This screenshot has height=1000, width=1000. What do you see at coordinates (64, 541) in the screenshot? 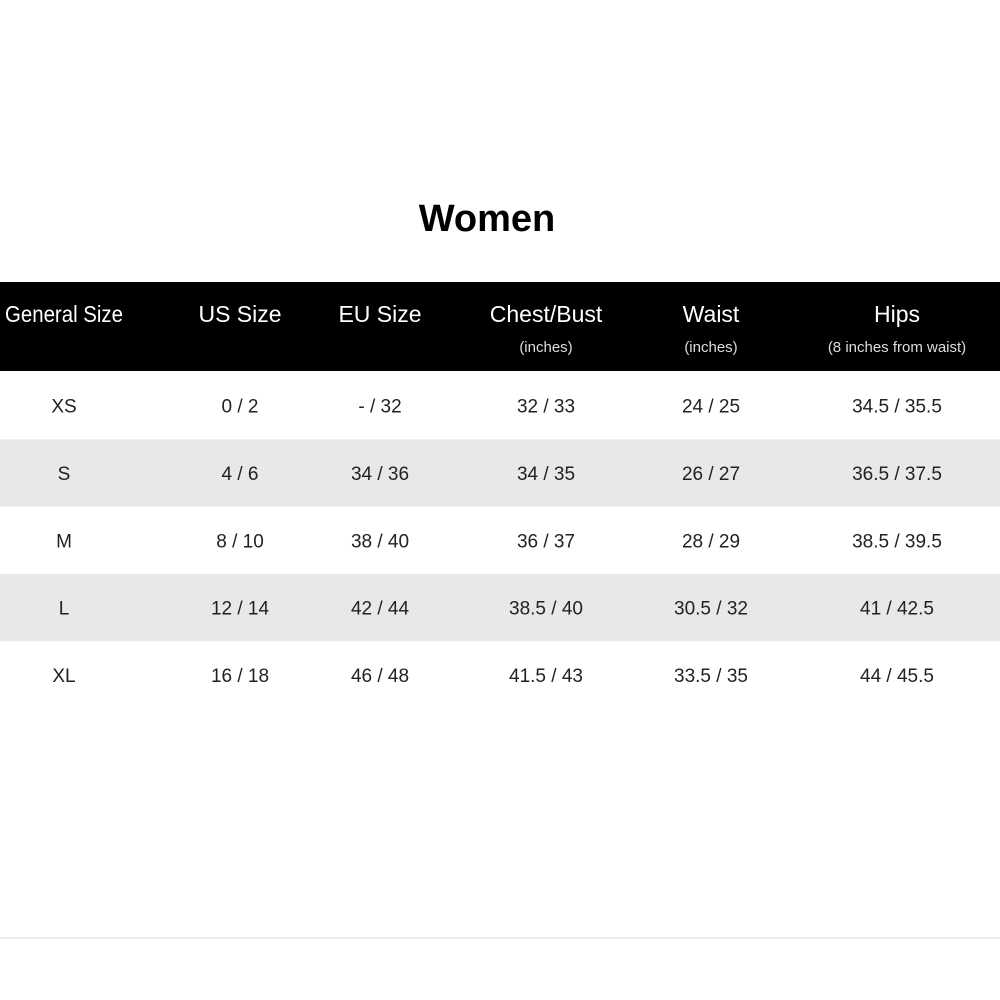
I see `cell: M` at bounding box center [64, 541].